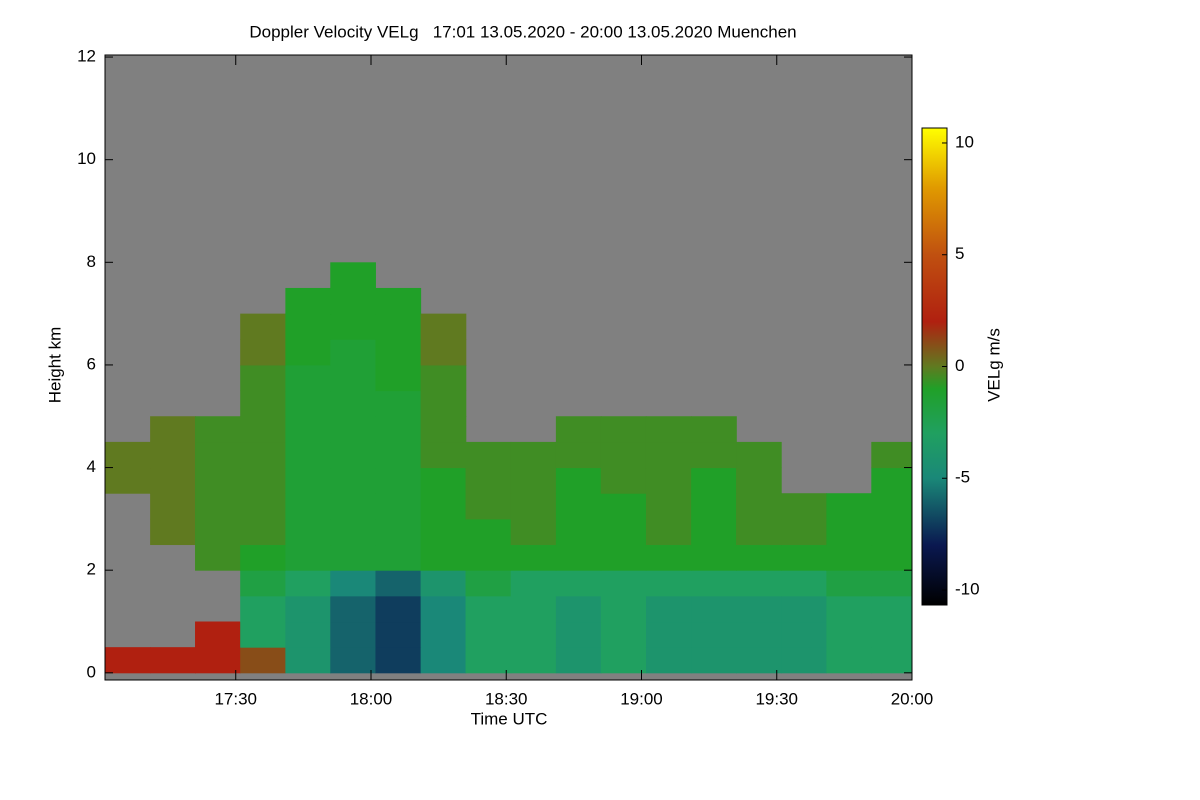 Image resolution: width=1200 pixels, height=800 pixels. What do you see at coordinates (371, 698) in the screenshot?
I see `x-tick-label: 18:00` at bounding box center [371, 698].